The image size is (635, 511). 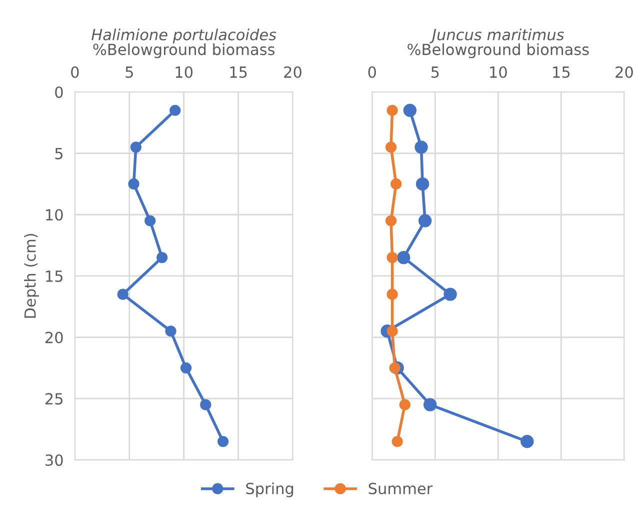 What do you see at coordinates (31, 276) in the screenshot?
I see `y-axis-title: Depth (cm)` at bounding box center [31, 276].